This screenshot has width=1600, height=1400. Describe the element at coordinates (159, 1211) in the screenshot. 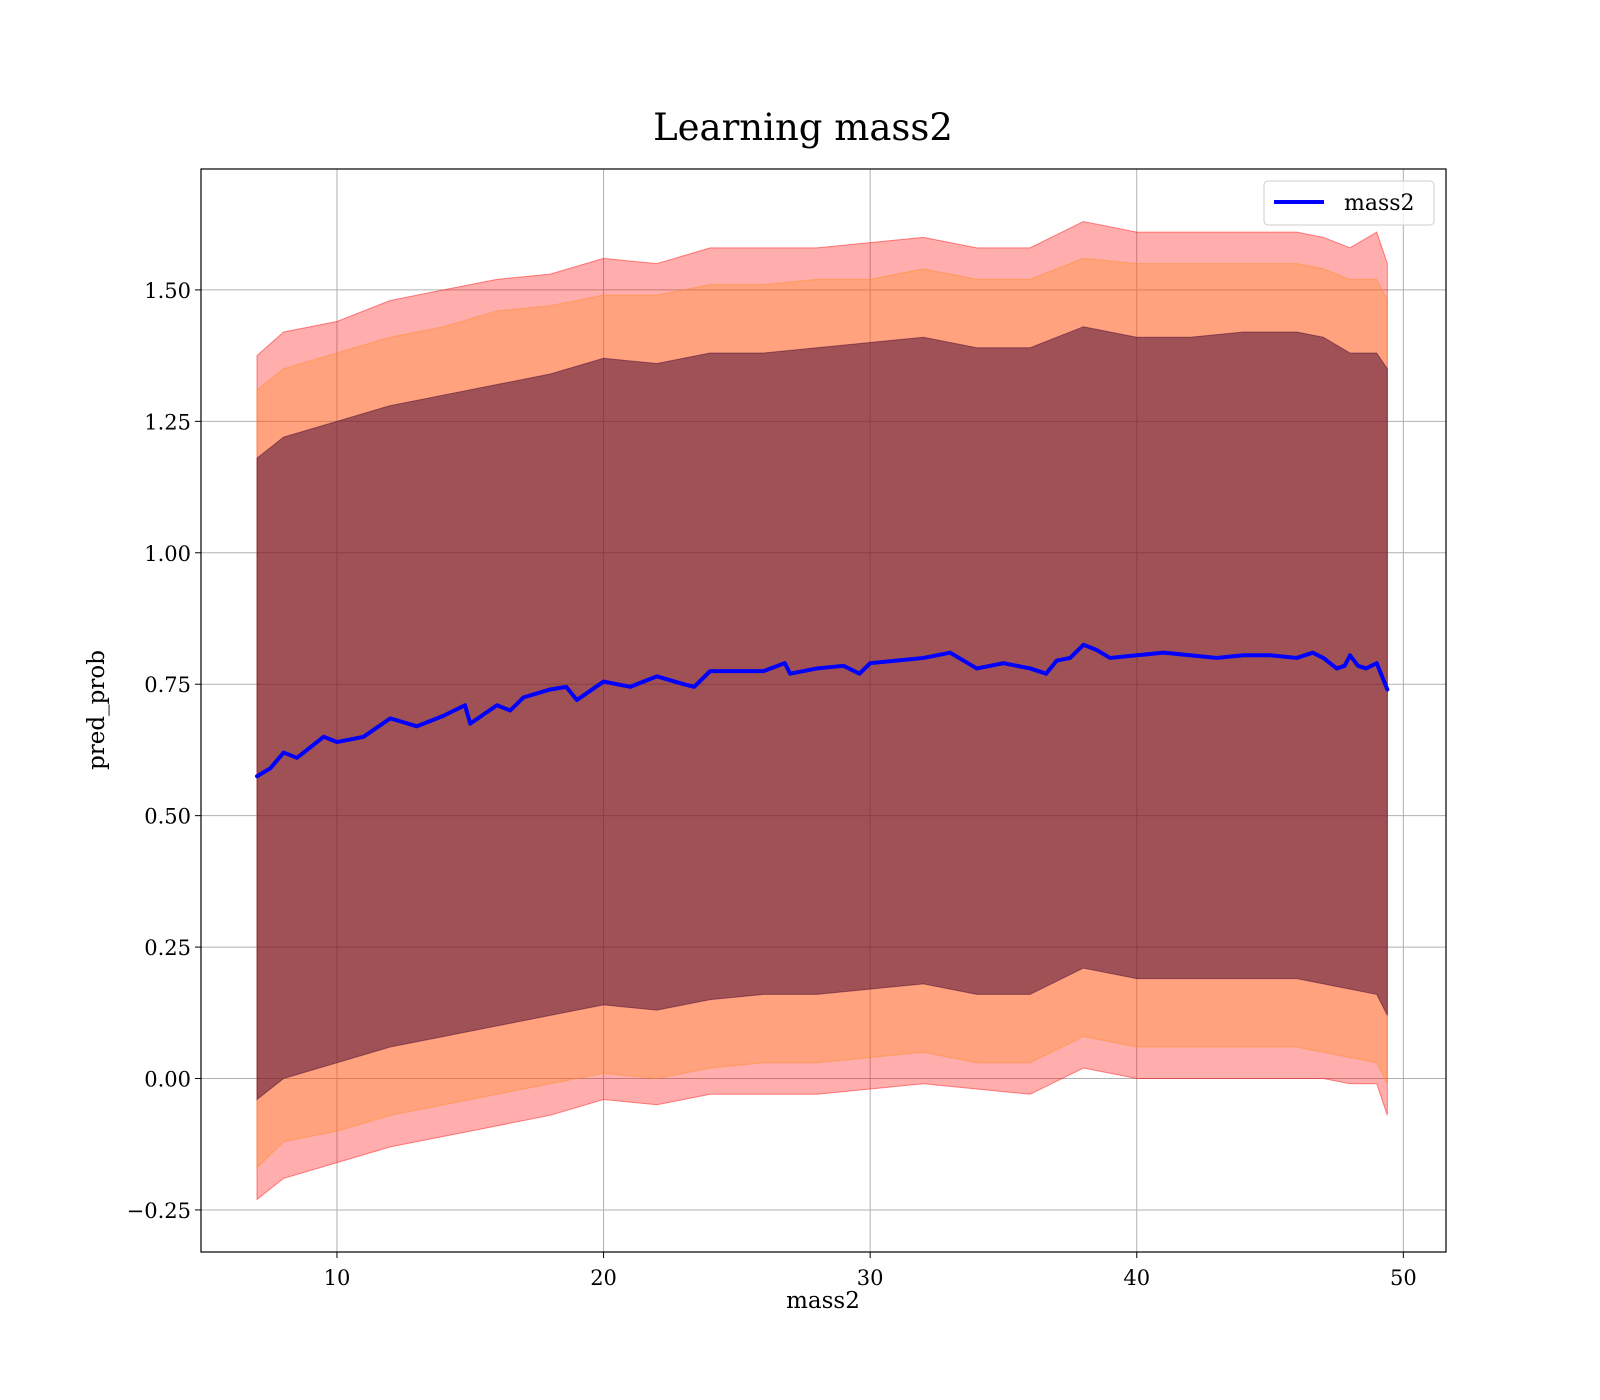

I see `y-tick-label-0: −0.25` at that location.